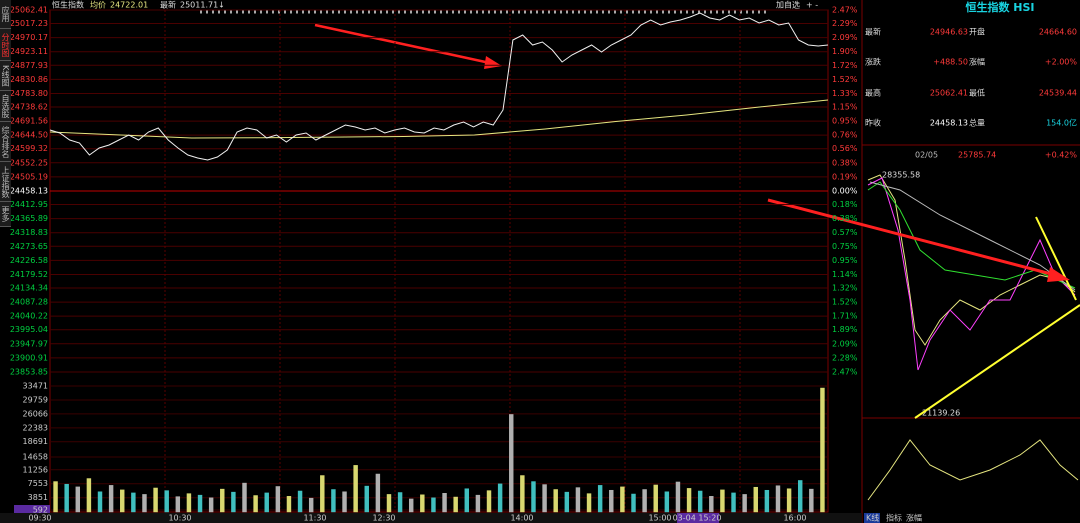 The image size is (1080, 523). I want to click on k-low: 21139.26, so click(941, 413).